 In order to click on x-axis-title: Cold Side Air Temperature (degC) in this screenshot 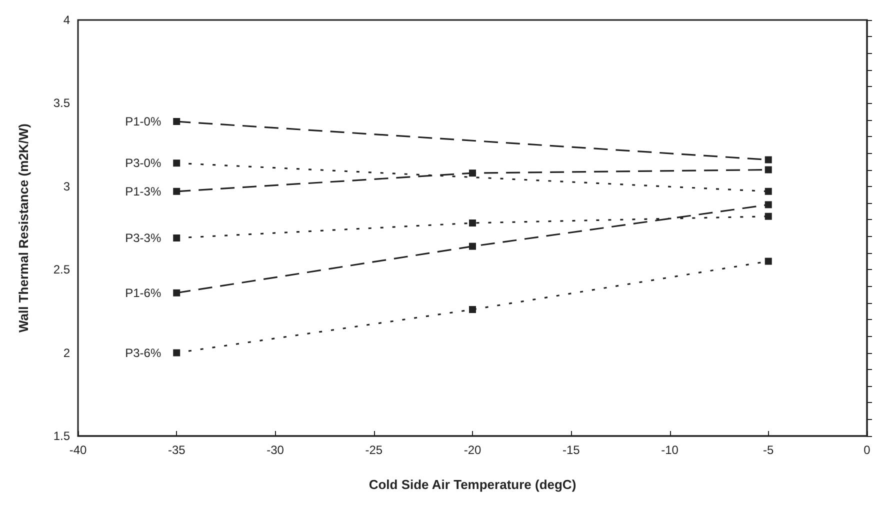, I will do `click(472, 484)`.